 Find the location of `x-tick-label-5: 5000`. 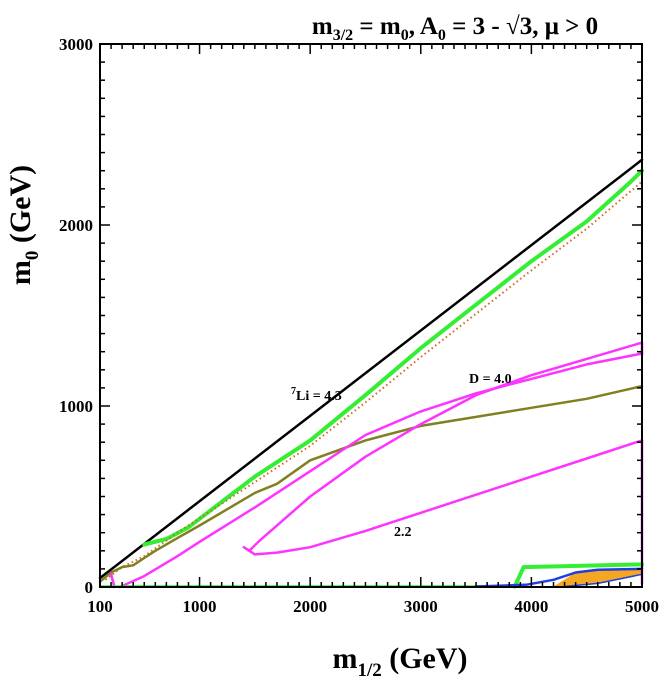

x-tick-label-5: 5000 is located at coordinates (642, 606).